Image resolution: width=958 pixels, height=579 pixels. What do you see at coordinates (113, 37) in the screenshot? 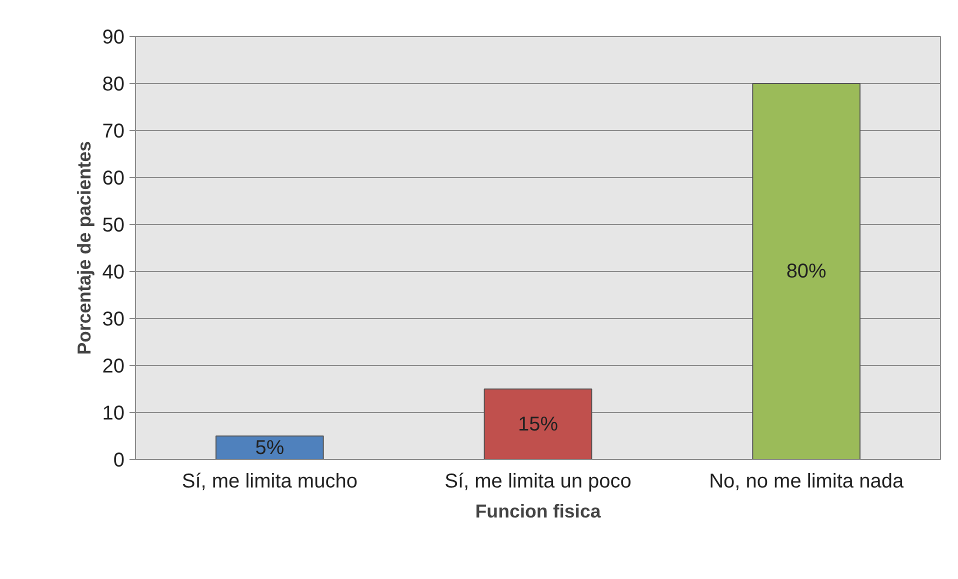
I see `y-tick-label: 90` at bounding box center [113, 37].